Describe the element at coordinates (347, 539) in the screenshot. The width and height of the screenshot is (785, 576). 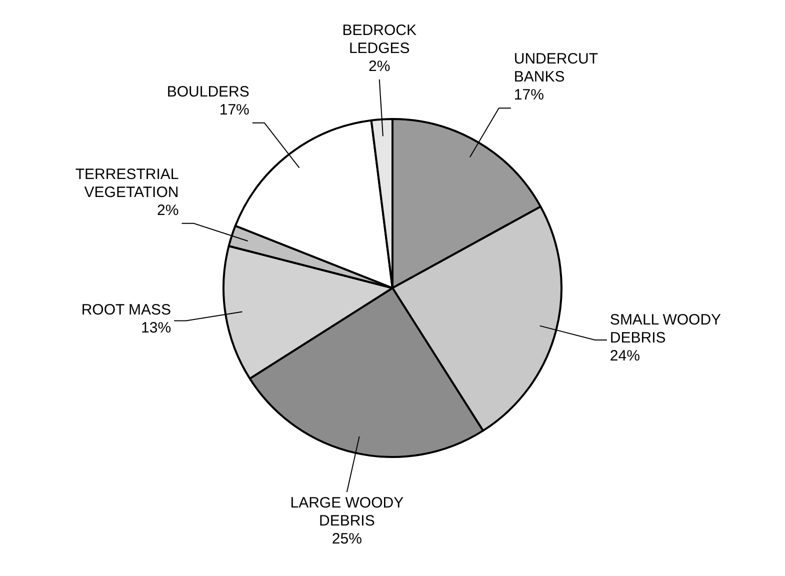
I see `data-label: 25%` at that location.